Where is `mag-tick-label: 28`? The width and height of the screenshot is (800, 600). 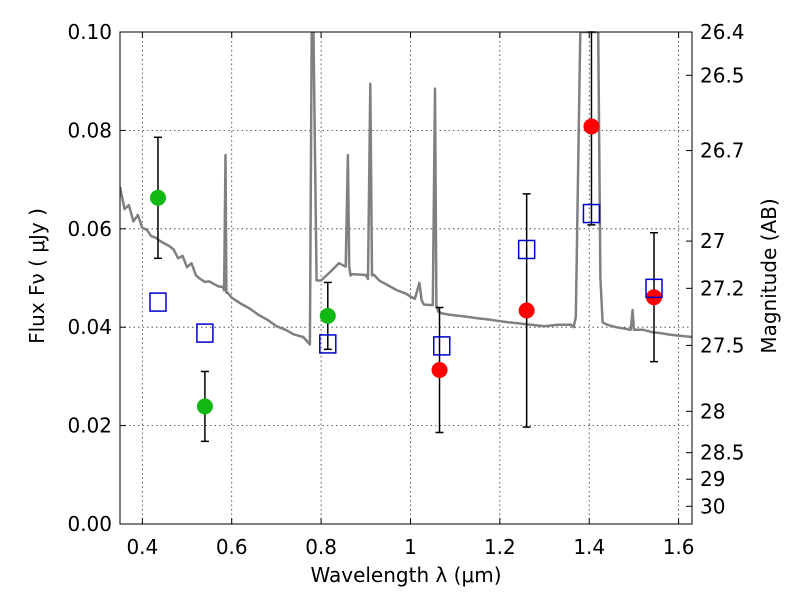 mag-tick-label: 28 is located at coordinates (712, 411).